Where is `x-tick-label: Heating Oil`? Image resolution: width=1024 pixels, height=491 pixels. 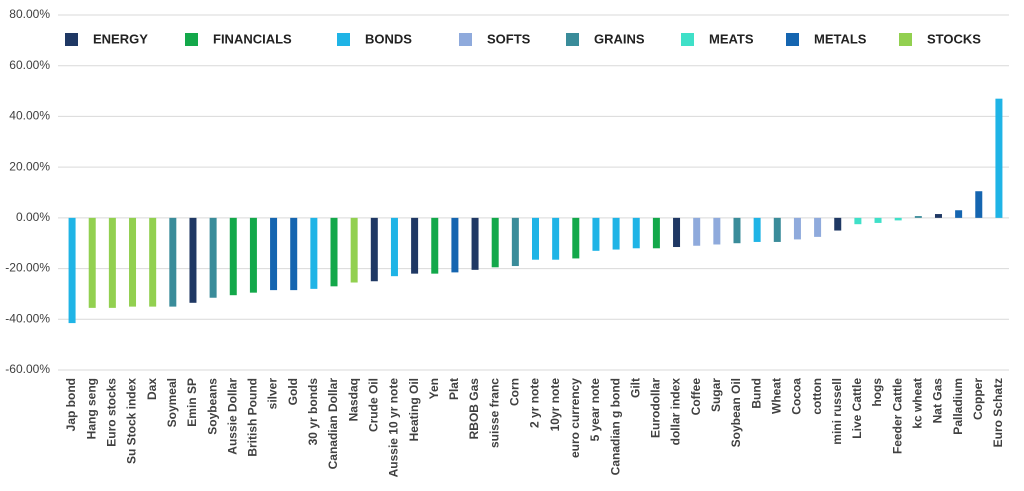 x-tick-label: Heating Oil is located at coordinates (414, 409).